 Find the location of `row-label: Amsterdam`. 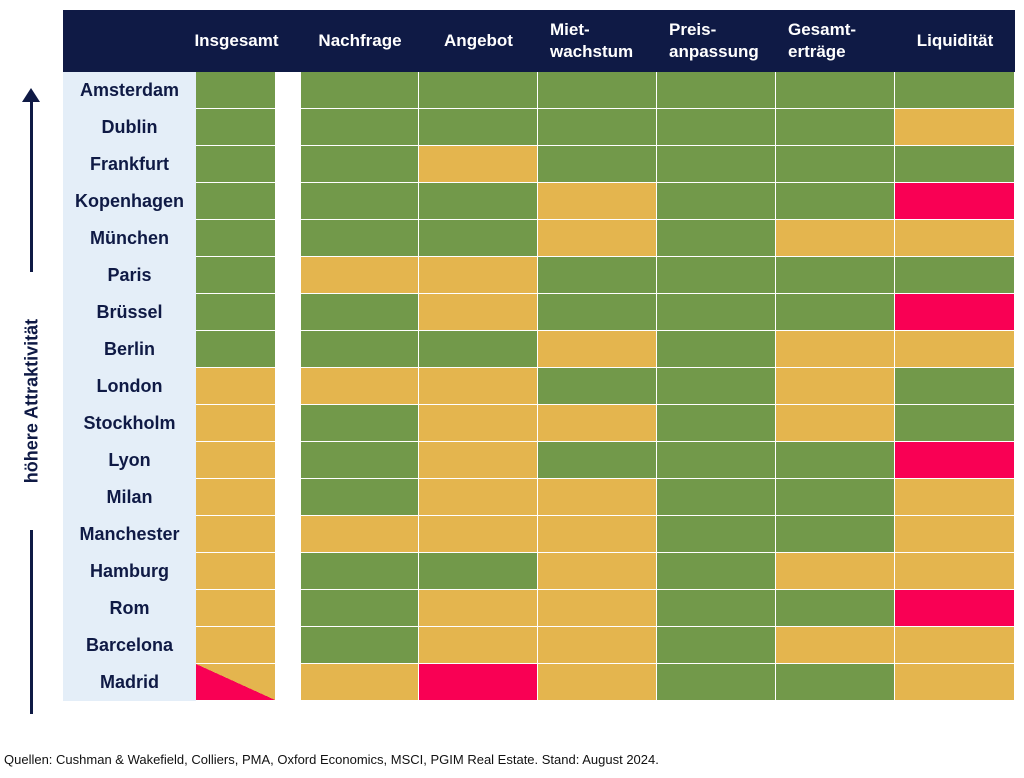

row-label: Amsterdam is located at coordinates (129, 90).